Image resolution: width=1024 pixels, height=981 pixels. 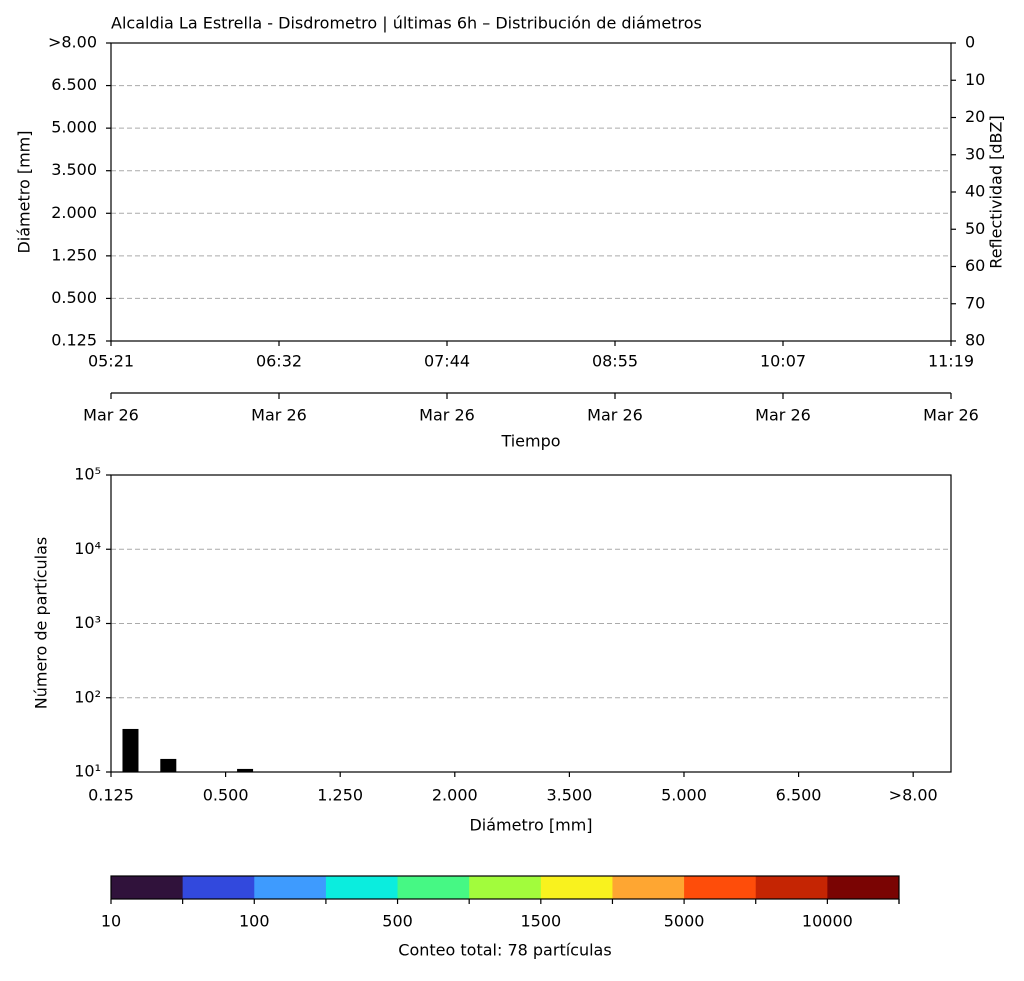 I want to click on y-axis-label: Número de partículas, so click(x=41, y=623).